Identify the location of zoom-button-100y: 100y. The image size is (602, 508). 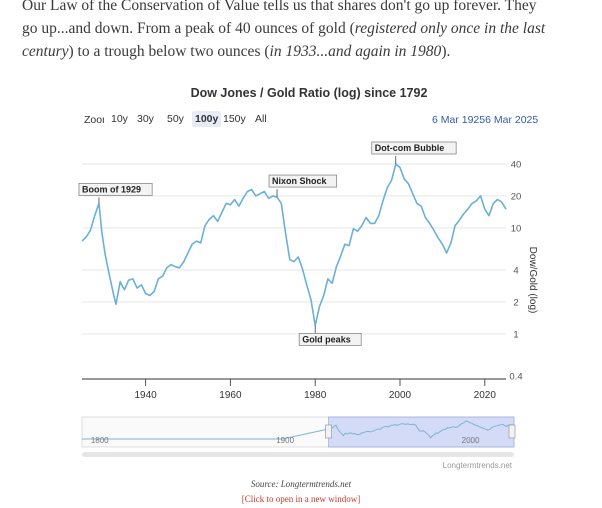
(207, 119).